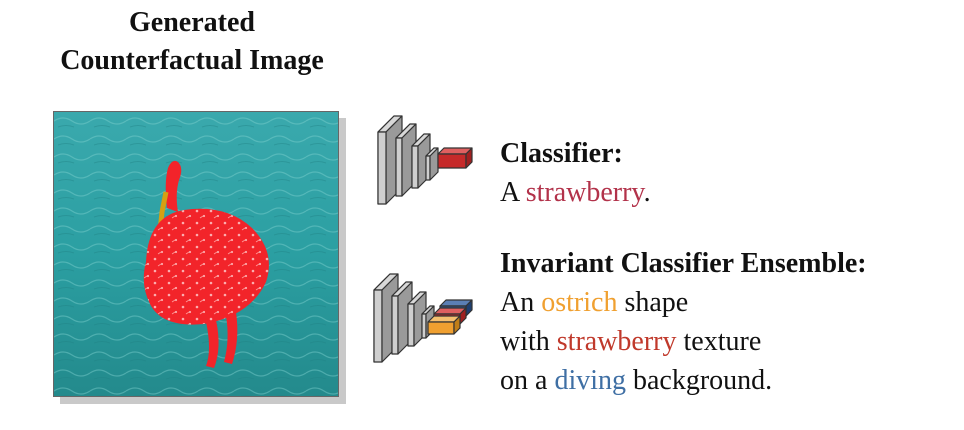  What do you see at coordinates (616, 341) in the screenshot?
I see `texture-word: strawberry` at bounding box center [616, 341].